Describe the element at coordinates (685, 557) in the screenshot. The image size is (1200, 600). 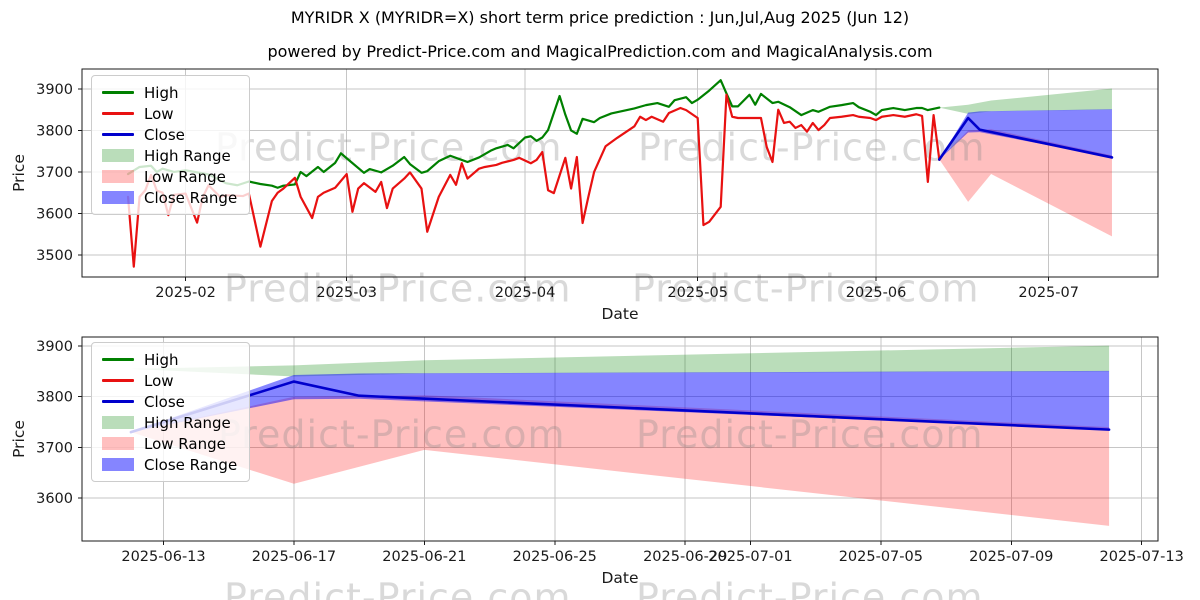
I see `x-tick-label: 2025-06-29` at that location.